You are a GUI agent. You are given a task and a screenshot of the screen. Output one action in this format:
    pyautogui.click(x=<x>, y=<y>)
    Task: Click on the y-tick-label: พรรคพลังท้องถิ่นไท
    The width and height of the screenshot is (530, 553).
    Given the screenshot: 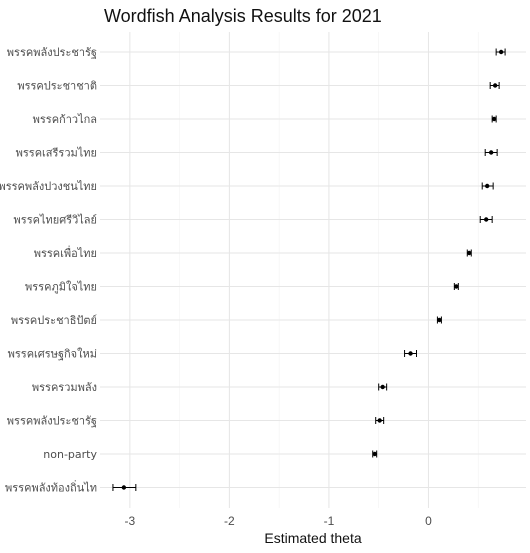 What is the action you would take?
    pyautogui.click(x=51, y=487)
    